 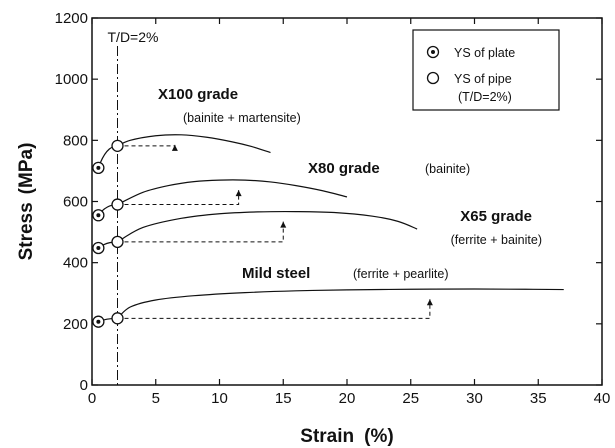 I want to click on legend-pipe-note: (T/D=2%), so click(x=485, y=97).